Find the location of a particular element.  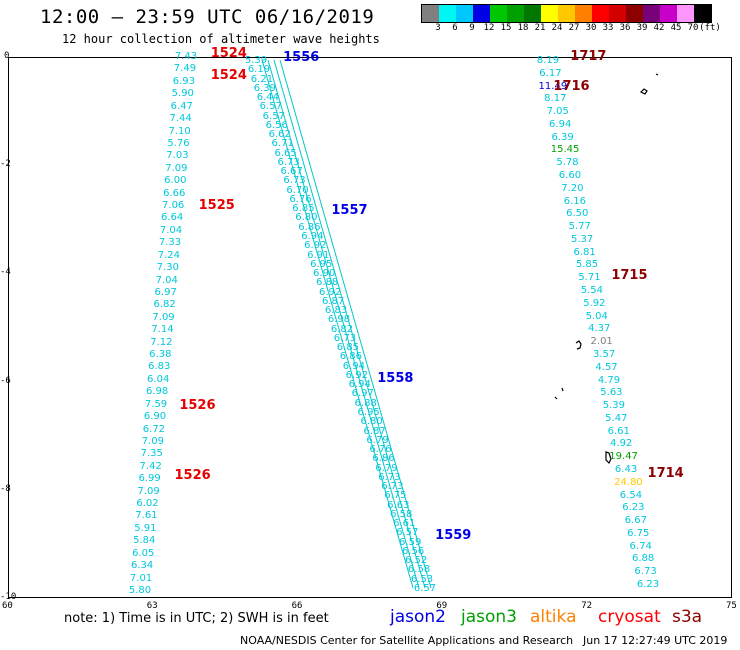

wave-height-label: 5.47 is located at coordinates (616, 418).